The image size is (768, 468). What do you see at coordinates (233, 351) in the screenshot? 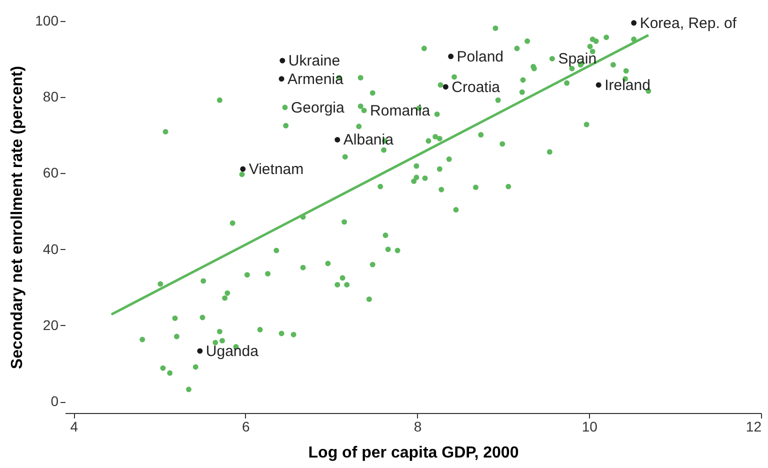
I see `annotation: Uganda` at bounding box center [233, 351].